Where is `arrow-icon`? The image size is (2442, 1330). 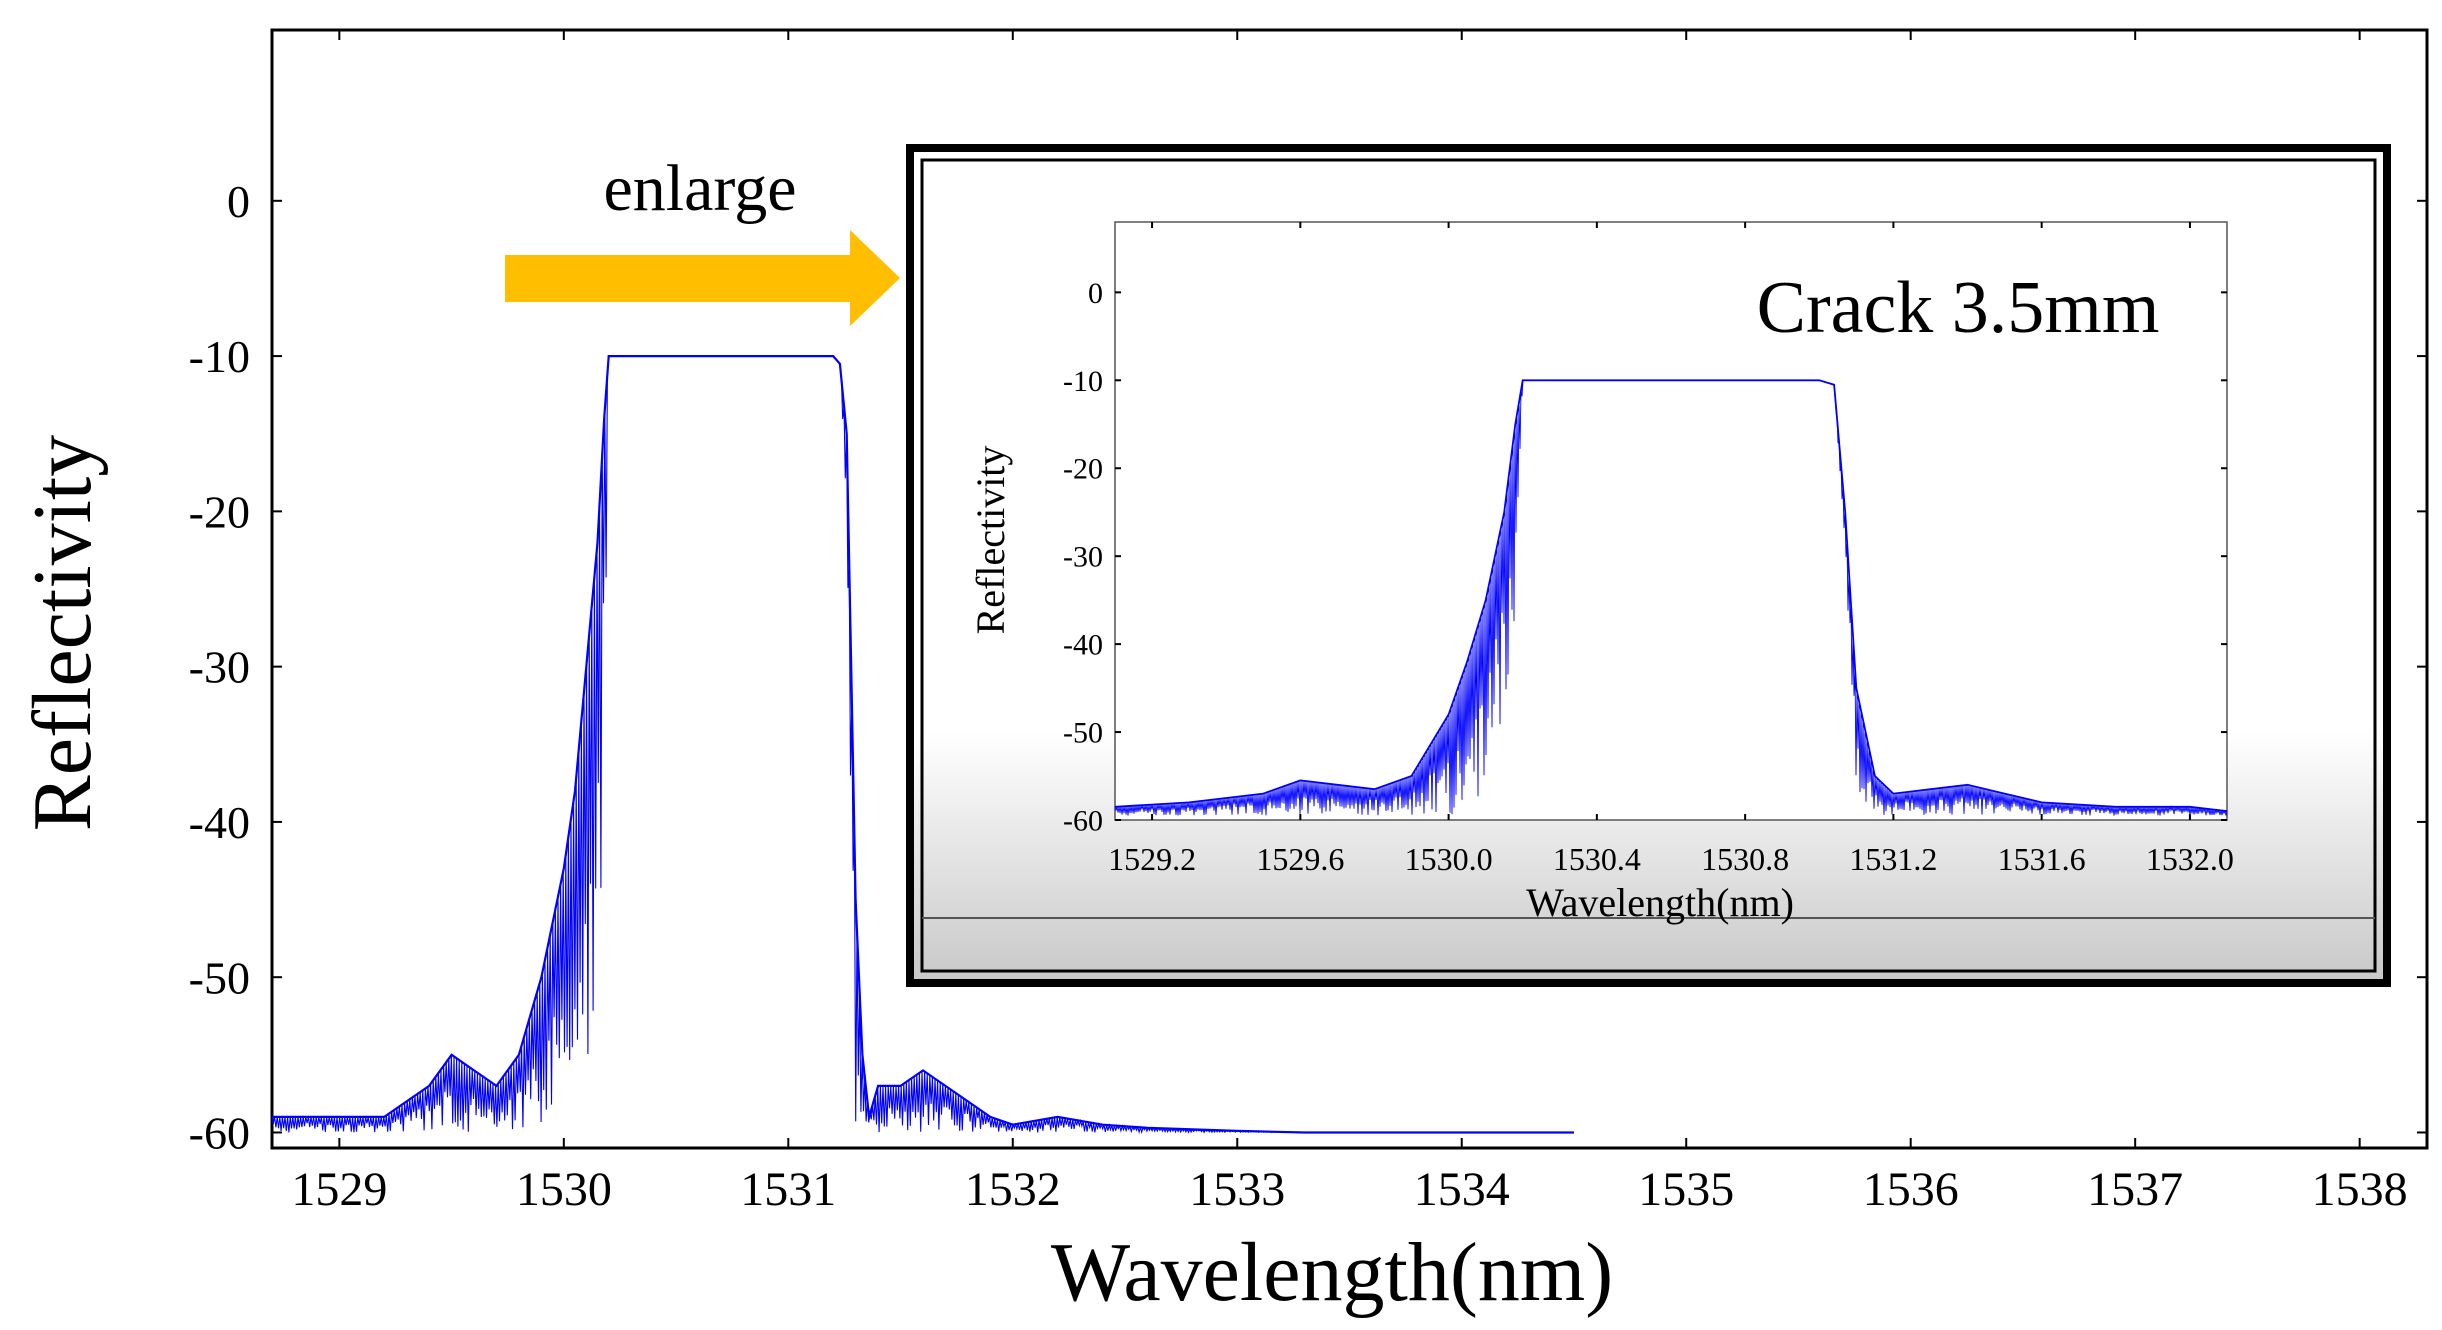 arrow-icon is located at coordinates (702, 278).